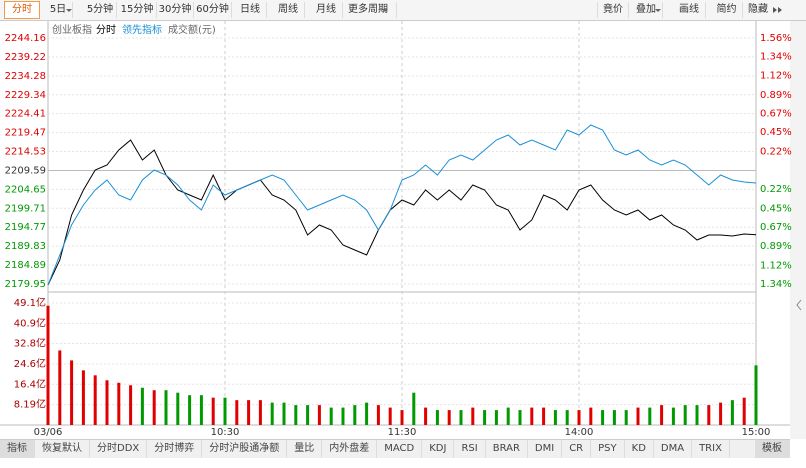 Image resolution: width=806 pixels, height=468 pixels. What do you see at coordinates (727, 10) in the screenshot?
I see `tab: 简约` at bounding box center [727, 10].